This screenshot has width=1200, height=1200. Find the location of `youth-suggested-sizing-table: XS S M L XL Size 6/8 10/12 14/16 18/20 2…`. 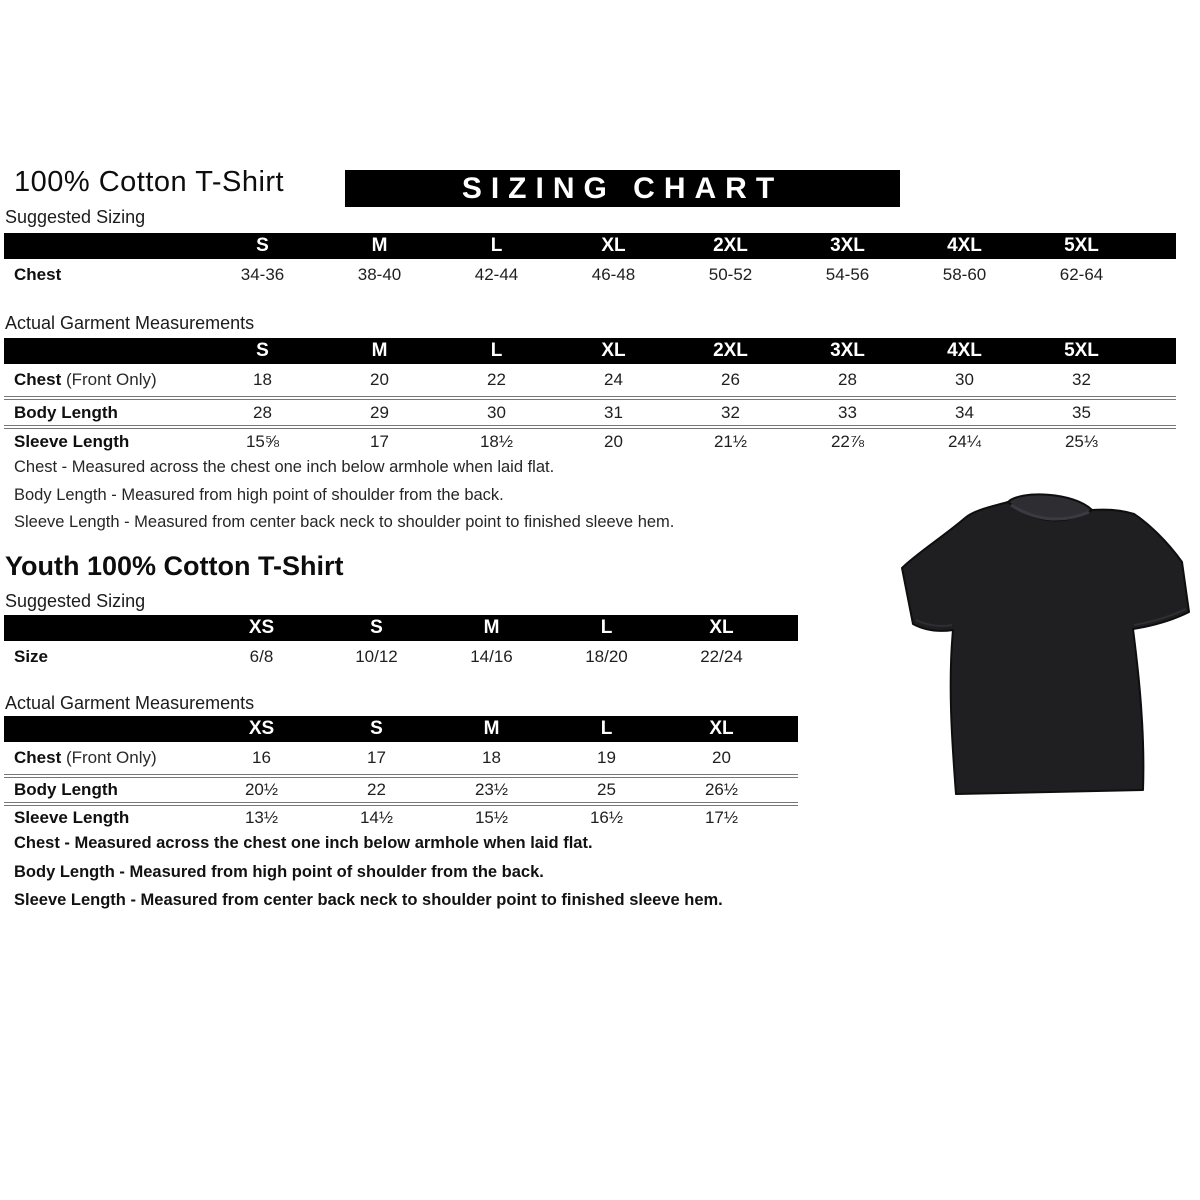

youth-suggested-sizing-table: XS S M L XL Size 6/8 10/12 14/16 18/20 2… is located at coordinates (401, 644).